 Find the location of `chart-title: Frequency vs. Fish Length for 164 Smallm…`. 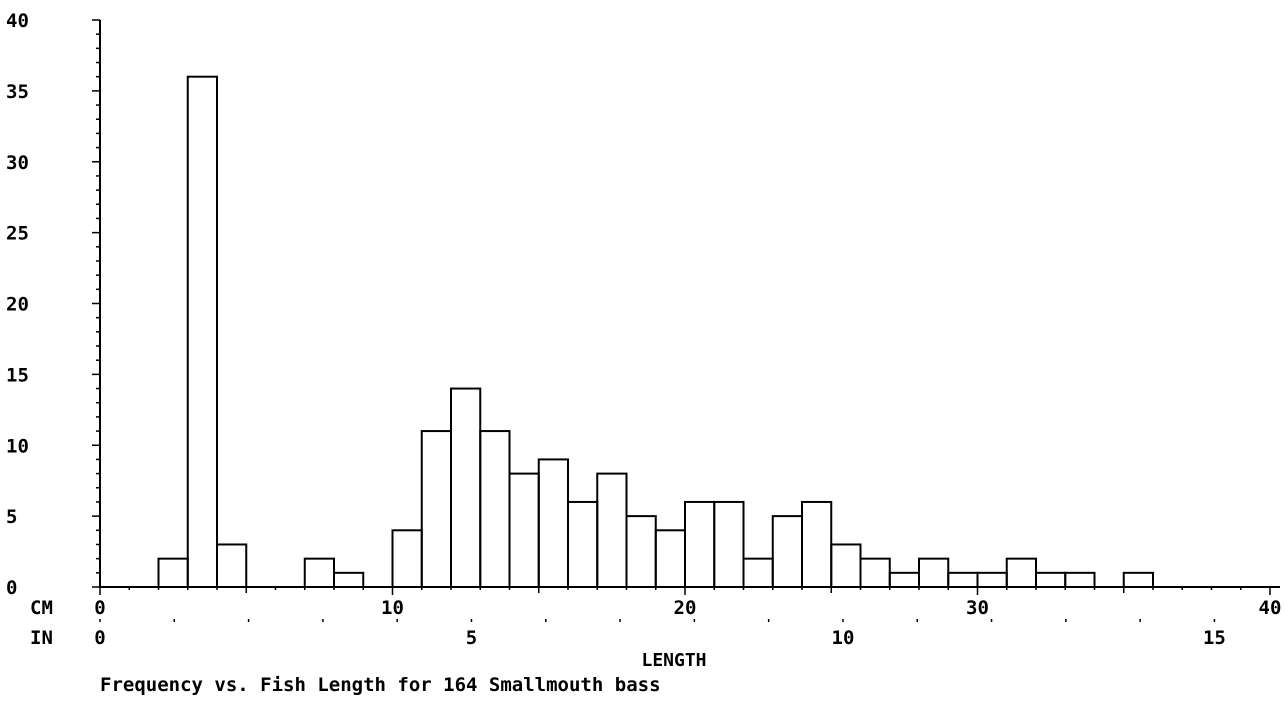

chart-title: Frequency vs. Fish Length for 164 Smallm… is located at coordinates (380, 685).